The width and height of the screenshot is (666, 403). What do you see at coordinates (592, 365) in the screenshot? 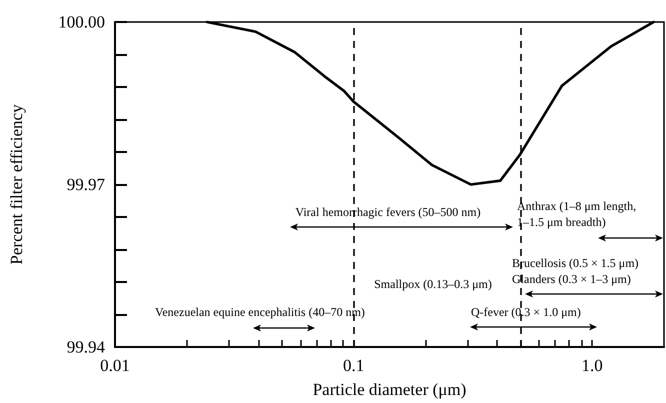
I see `x-tick-label: 1.0` at bounding box center [592, 365].